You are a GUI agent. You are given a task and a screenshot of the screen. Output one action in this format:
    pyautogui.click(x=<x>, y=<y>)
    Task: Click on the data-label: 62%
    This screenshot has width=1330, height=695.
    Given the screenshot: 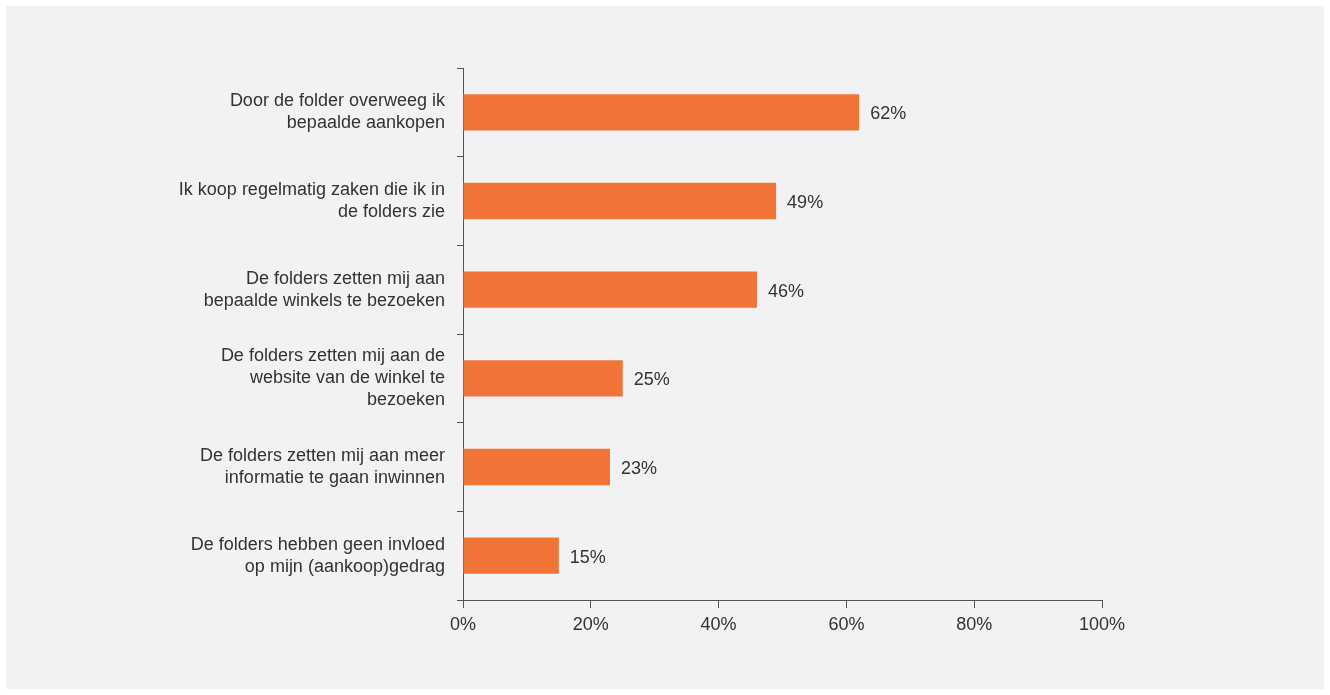 What is the action you would take?
    pyautogui.click(x=888, y=113)
    